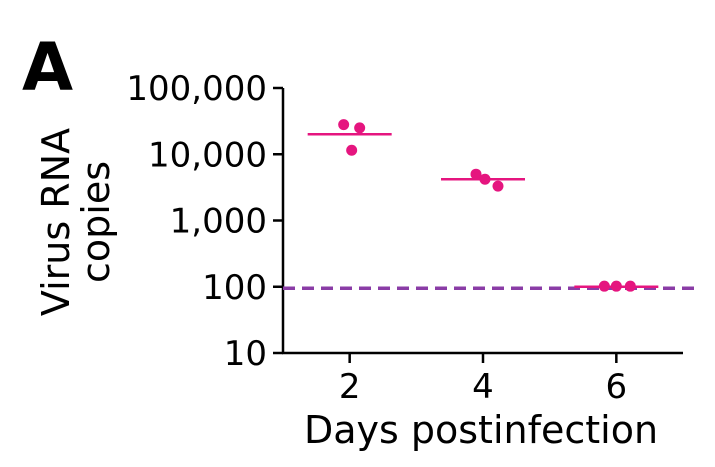  What do you see at coordinates (196, 89) in the screenshot?
I see `y-tick-label: 100,000` at bounding box center [196, 89].